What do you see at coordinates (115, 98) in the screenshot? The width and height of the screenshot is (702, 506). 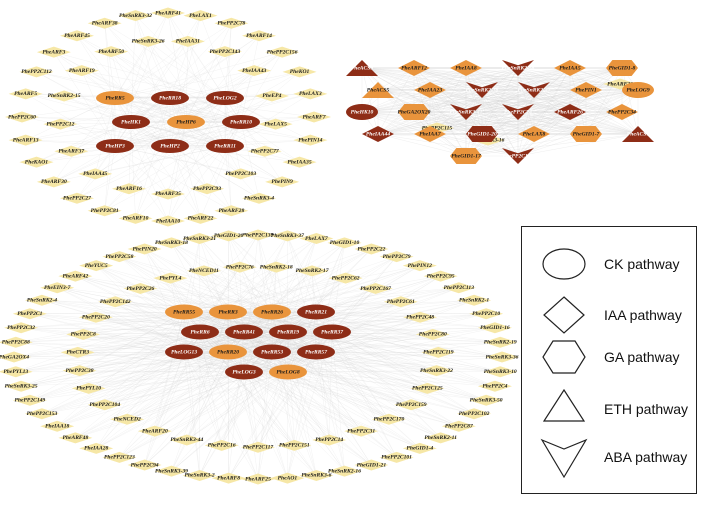 I see `network-node-pherr5: PheRR5` at bounding box center [115, 98].